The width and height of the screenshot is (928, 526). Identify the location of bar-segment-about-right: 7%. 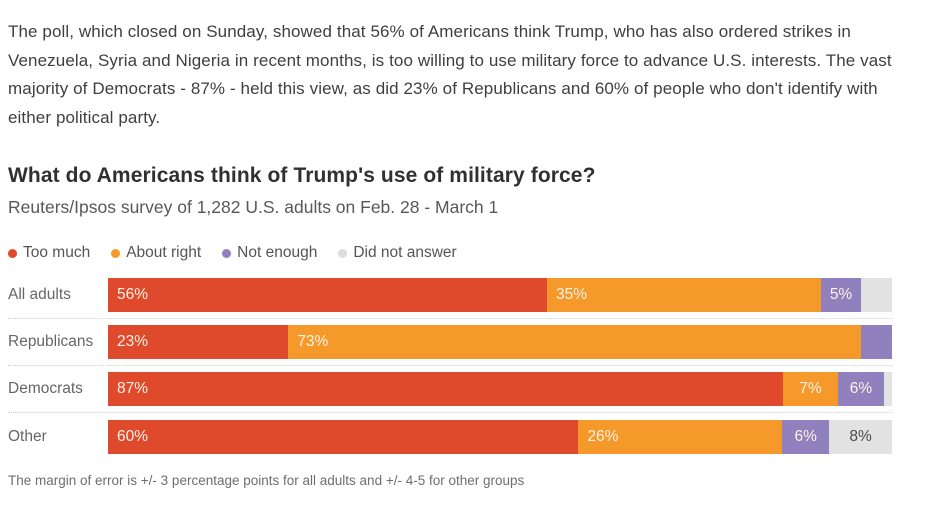
(810, 389).